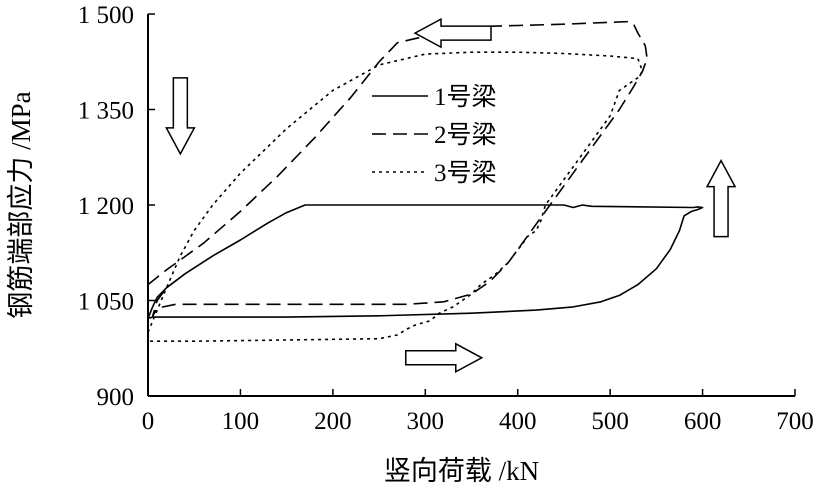 This screenshot has height=492, width=821. What do you see at coordinates (465, 173) in the screenshot?
I see `legend-entry: 3号梁` at bounding box center [465, 173].